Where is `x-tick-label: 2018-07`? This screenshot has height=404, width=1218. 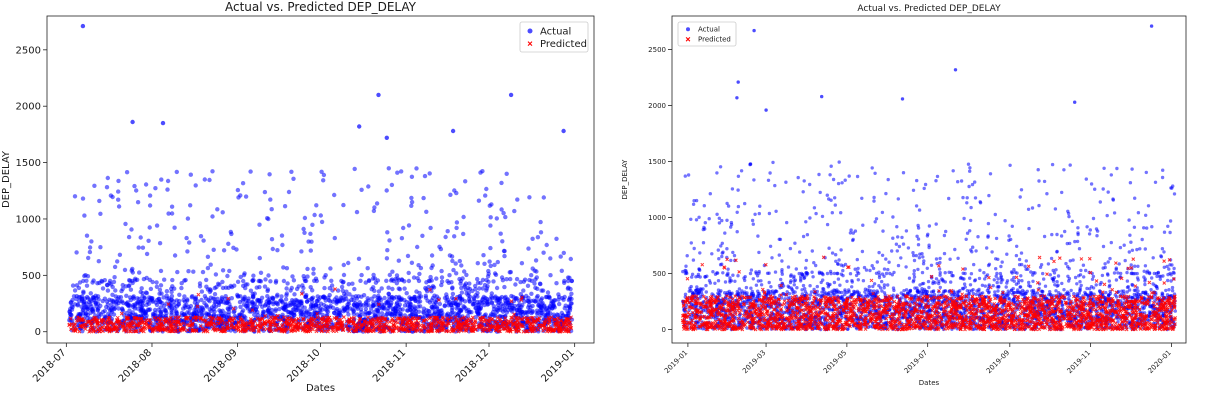 x-tick-label: 2018-07 is located at coordinates (49, 365).